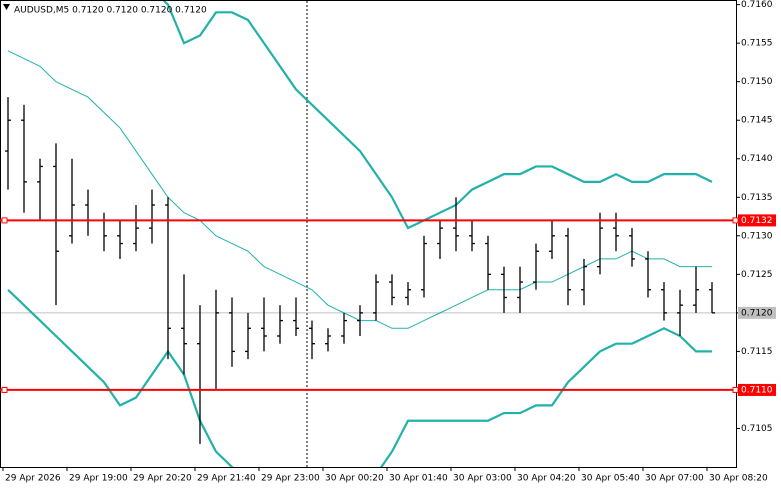 The image size is (781, 489). I want to click on x-tick-label: 29 Apr 21:40, so click(226, 479).